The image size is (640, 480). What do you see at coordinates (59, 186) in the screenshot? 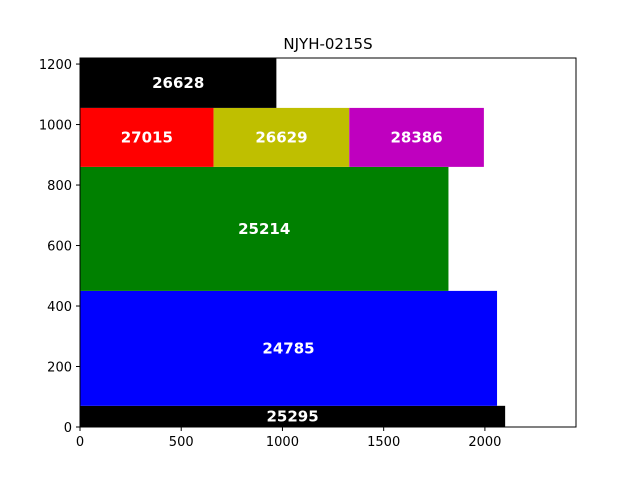
I see `y-tick-label: 800` at bounding box center [59, 186].